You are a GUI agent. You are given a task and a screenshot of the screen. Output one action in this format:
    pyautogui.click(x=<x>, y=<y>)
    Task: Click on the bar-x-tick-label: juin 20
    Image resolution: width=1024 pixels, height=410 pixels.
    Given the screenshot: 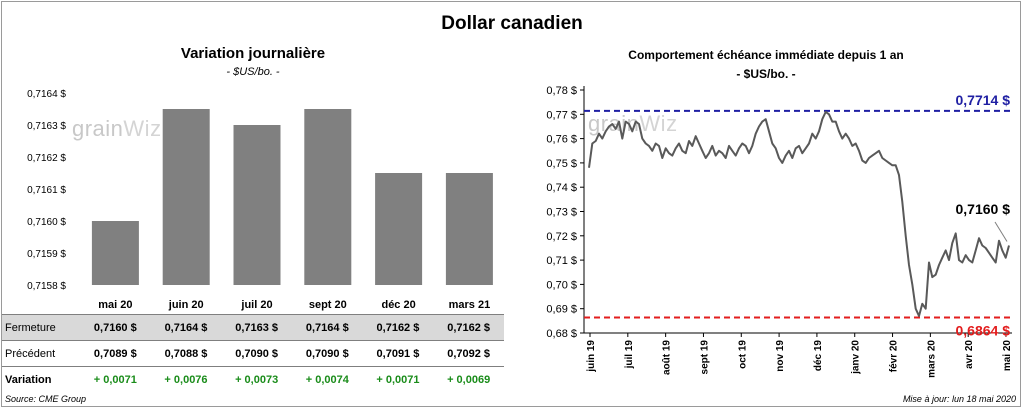 What is the action you would take?
    pyautogui.click(x=186, y=305)
    